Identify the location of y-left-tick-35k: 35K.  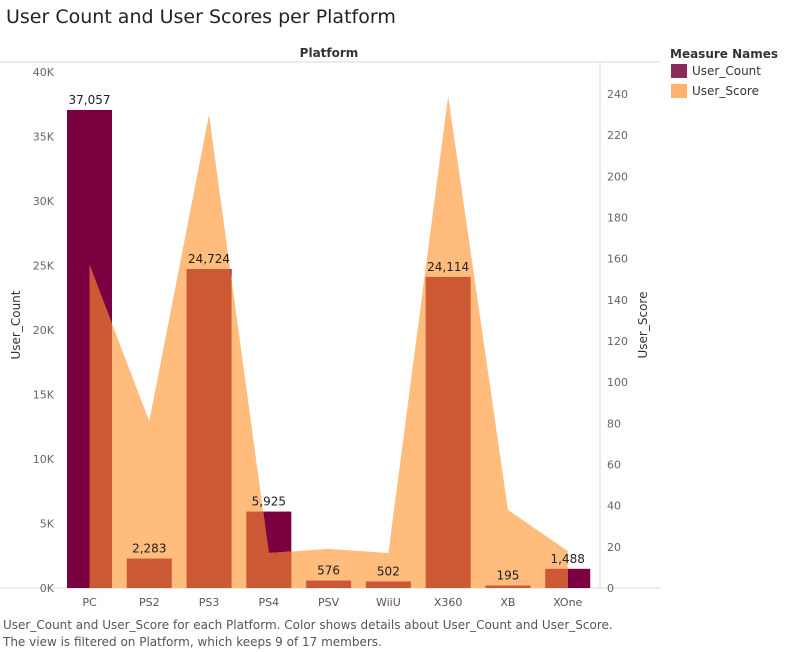
(44, 137).